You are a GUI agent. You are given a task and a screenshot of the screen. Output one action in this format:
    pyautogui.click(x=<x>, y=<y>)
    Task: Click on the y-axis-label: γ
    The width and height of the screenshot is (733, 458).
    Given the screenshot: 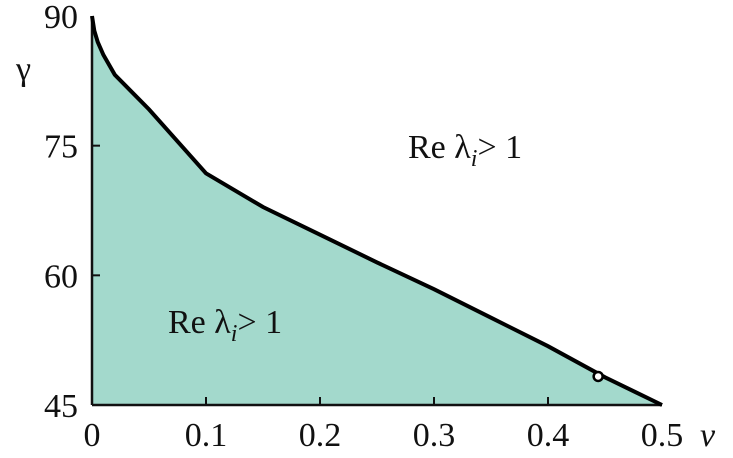 What is the action you would take?
    pyautogui.click(x=23, y=69)
    